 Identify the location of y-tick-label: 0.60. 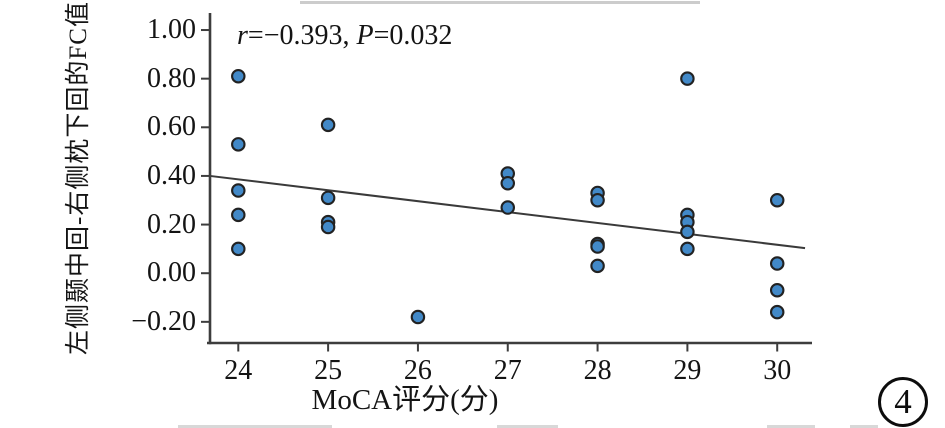
(171, 127).